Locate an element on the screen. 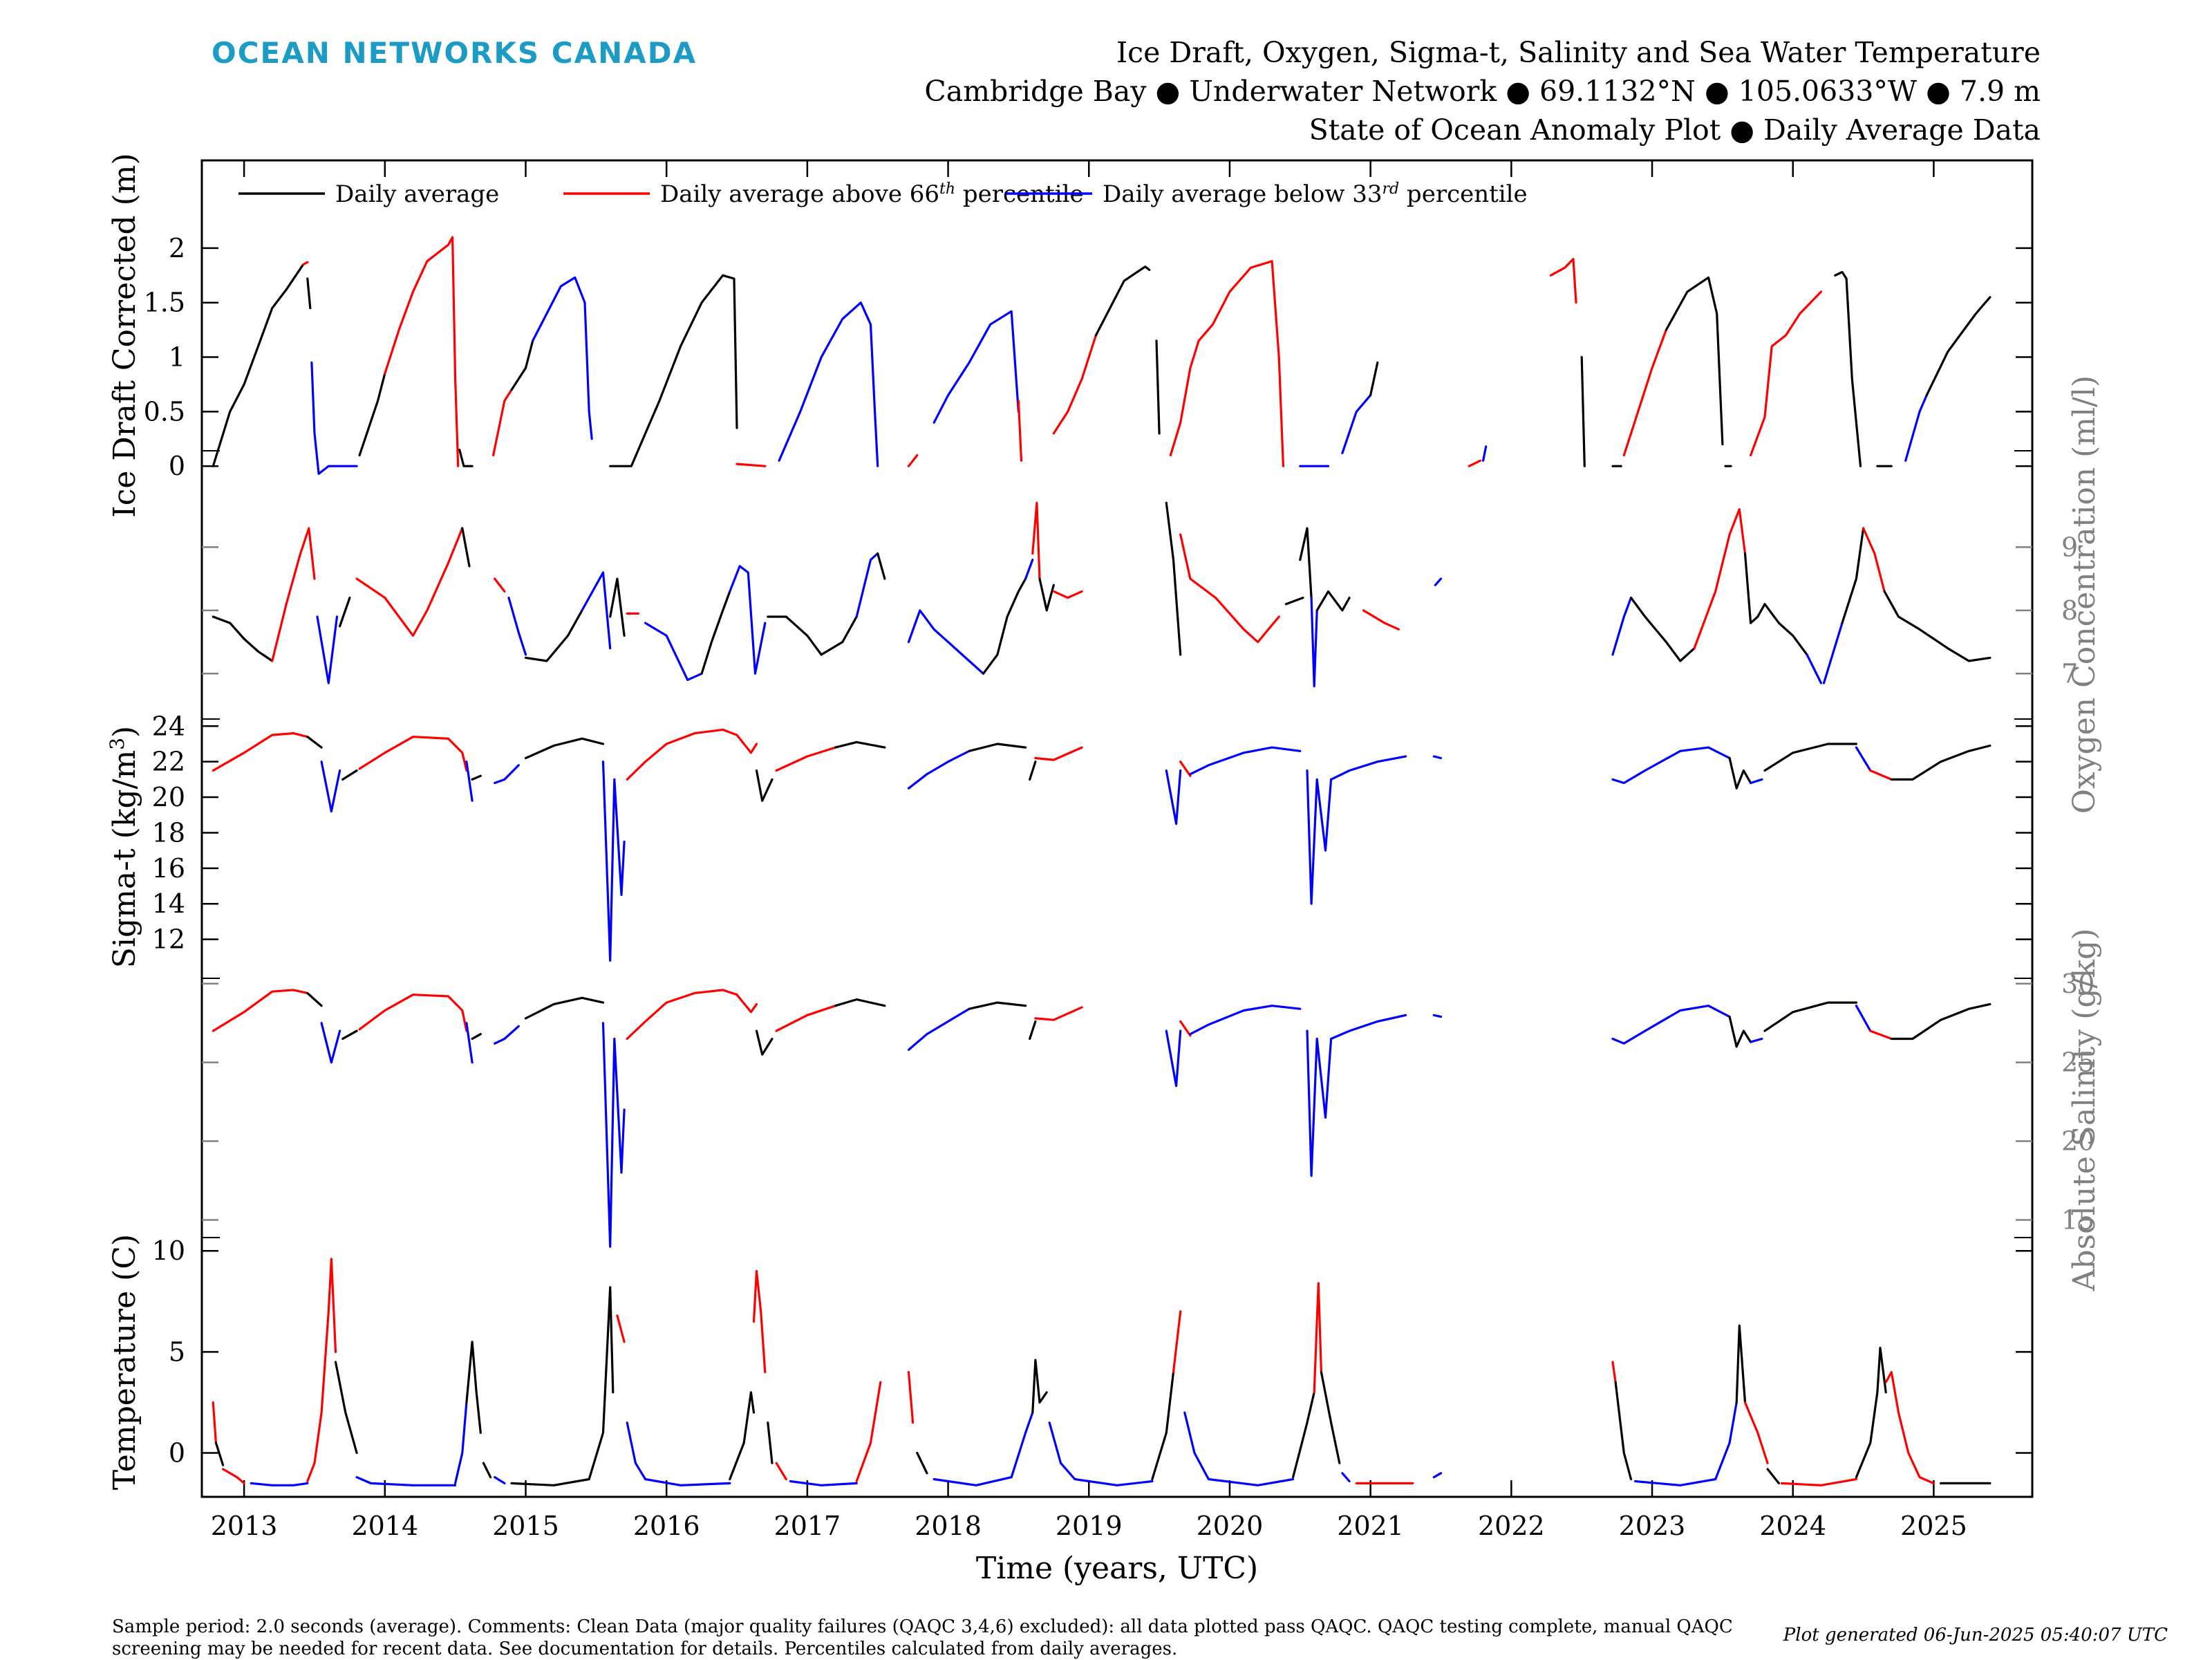 This screenshot has width=2212, height=1660. y-tick-label-sigma_t: 14 is located at coordinates (168, 903).